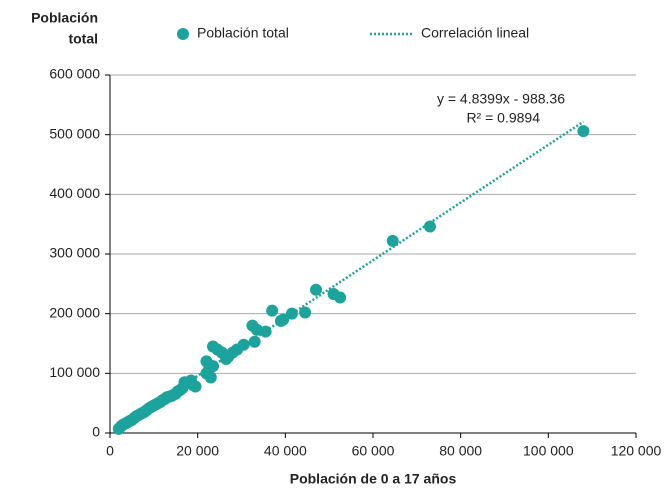 The image size is (669, 495). Describe the element at coordinates (548, 451) in the screenshot. I see `x-tick-label: 100 000` at that location.